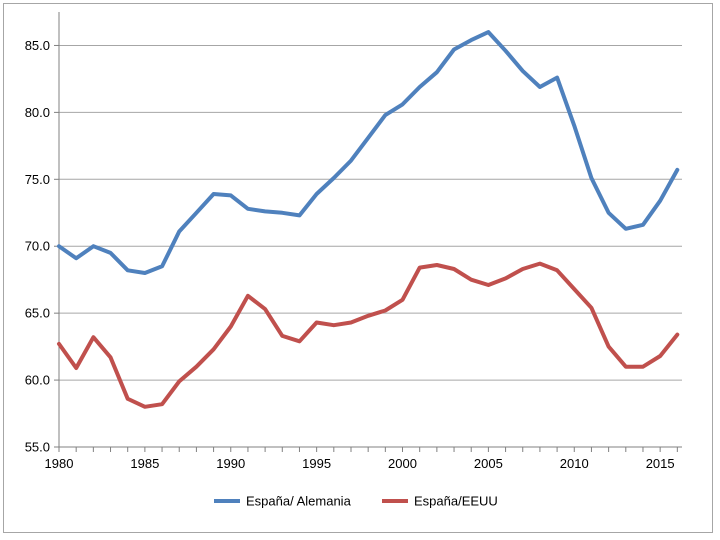 The width and height of the screenshot is (720, 540). Describe the element at coordinates (59, 463) in the screenshot. I see `x-tick-label: 1980` at that location.